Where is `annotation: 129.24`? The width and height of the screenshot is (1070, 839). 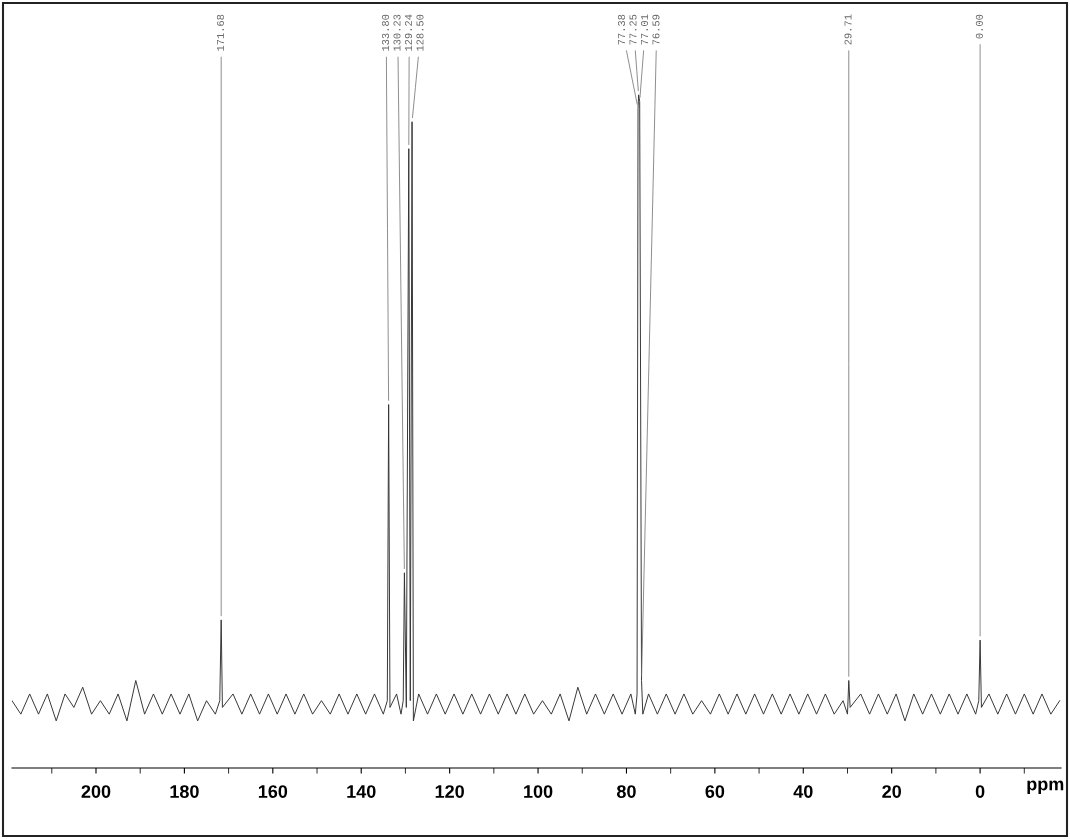 annotation: 129.24 is located at coordinates (408, 32).